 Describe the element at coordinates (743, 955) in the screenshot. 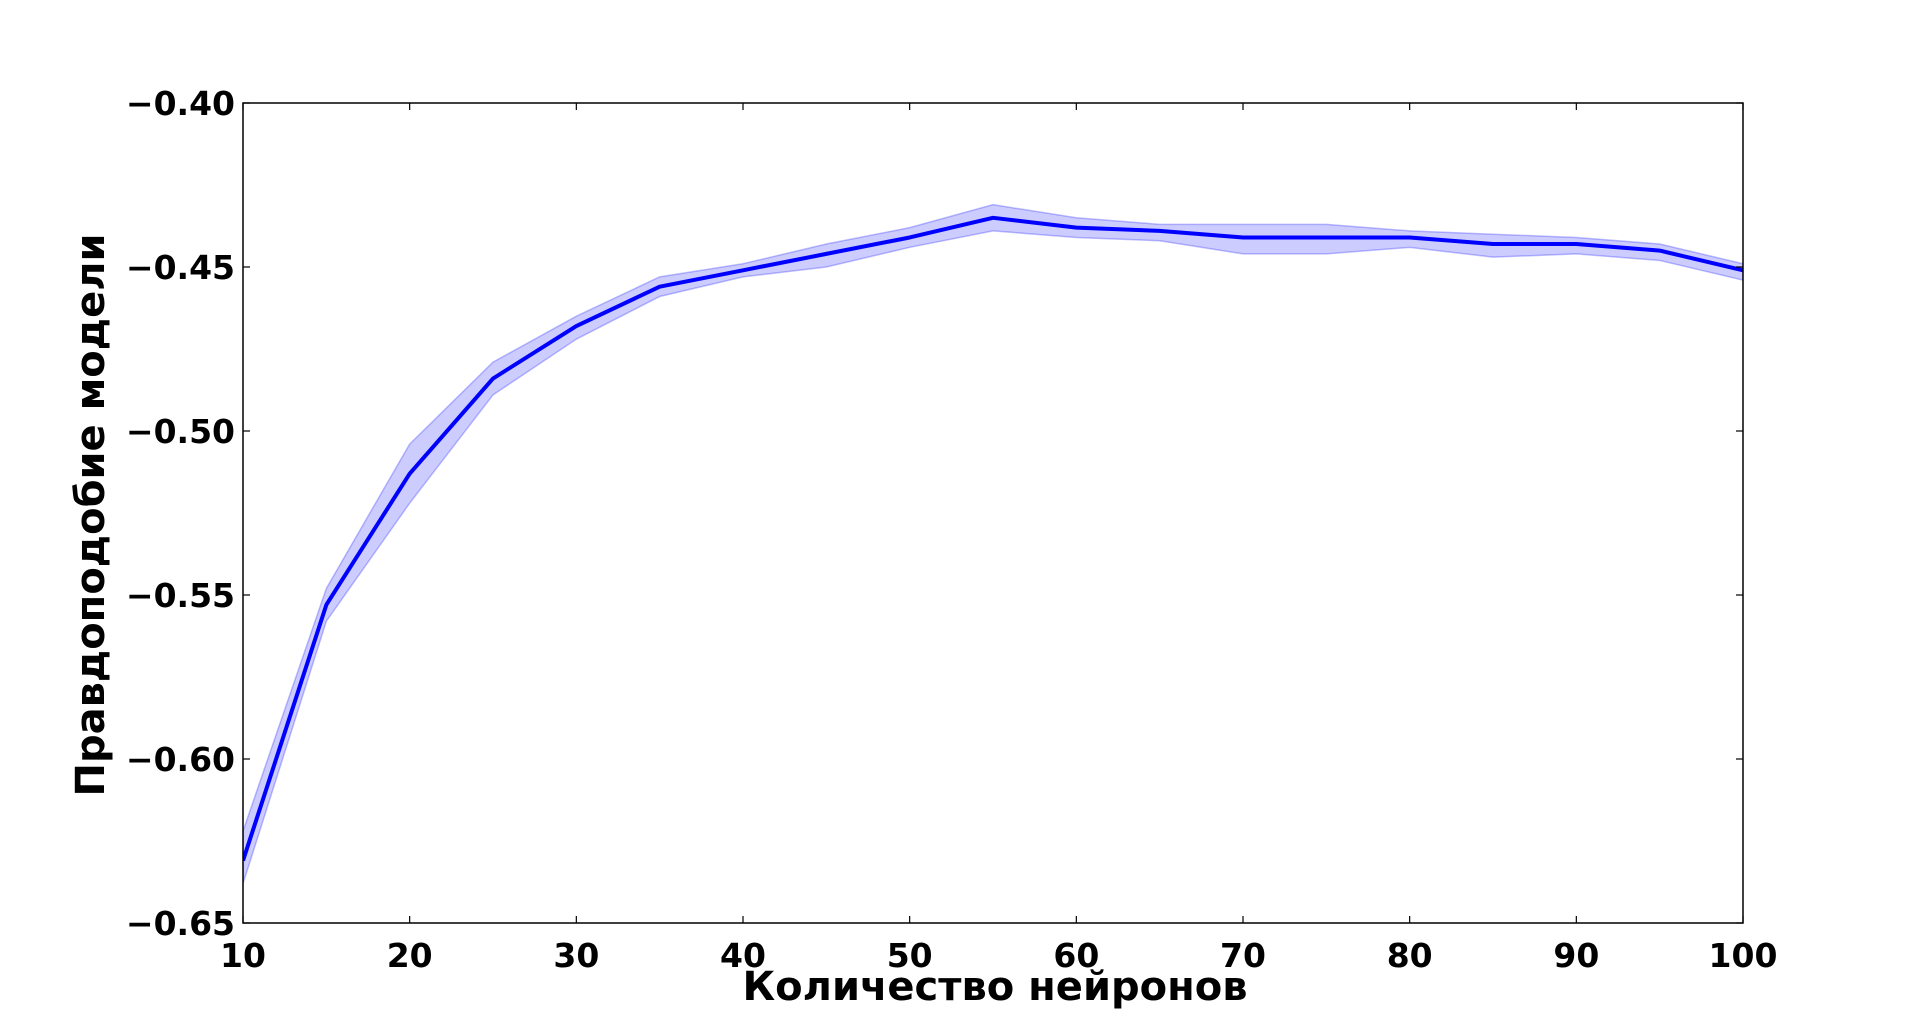

I see `x-tick-label: 40` at that location.